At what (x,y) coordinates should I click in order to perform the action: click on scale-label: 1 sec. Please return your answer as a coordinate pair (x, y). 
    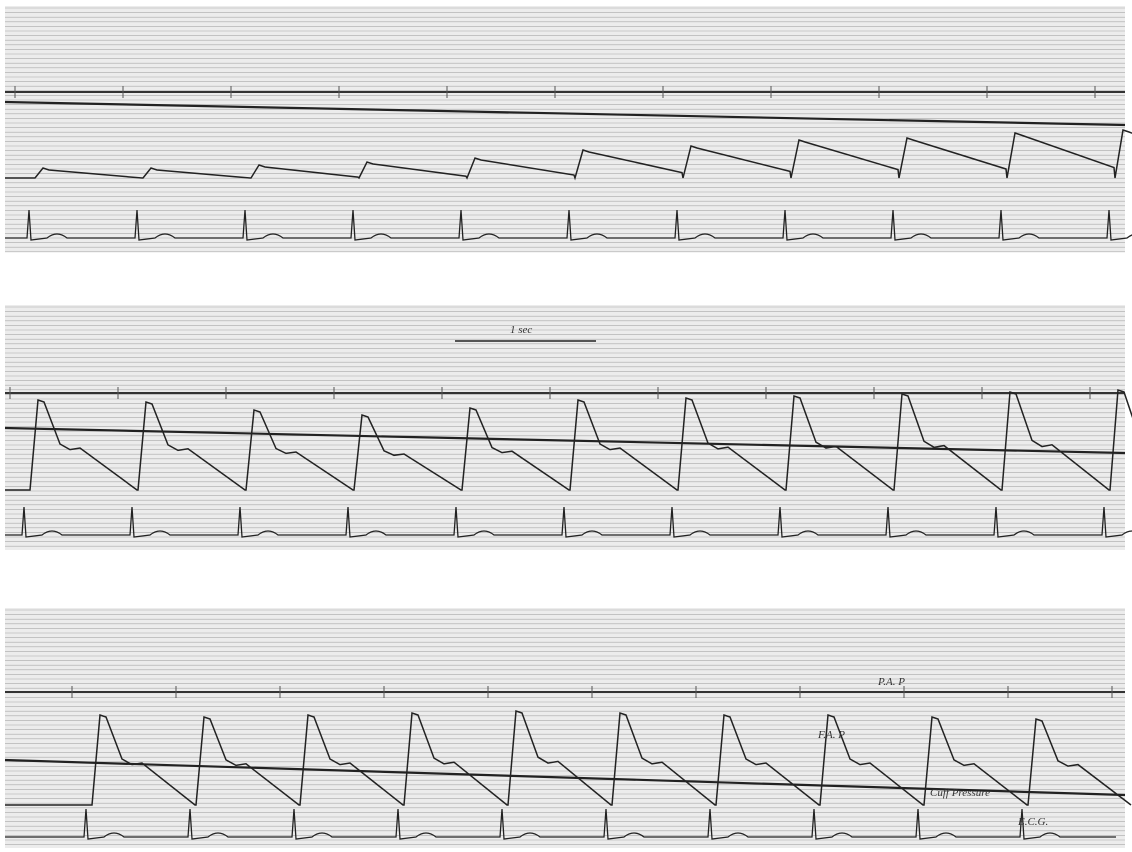
    Looking at the image, I should click on (521, 330).